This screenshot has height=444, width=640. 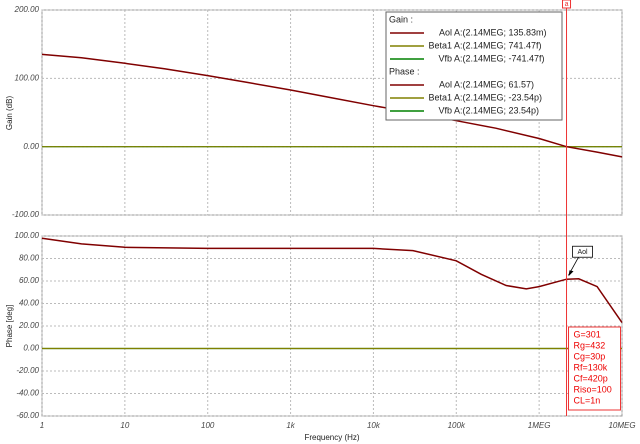 What do you see at coordinates (27, 415) in the screenshot?
I see `y-tick-label: -60.00` at bounding box center [27, 415].